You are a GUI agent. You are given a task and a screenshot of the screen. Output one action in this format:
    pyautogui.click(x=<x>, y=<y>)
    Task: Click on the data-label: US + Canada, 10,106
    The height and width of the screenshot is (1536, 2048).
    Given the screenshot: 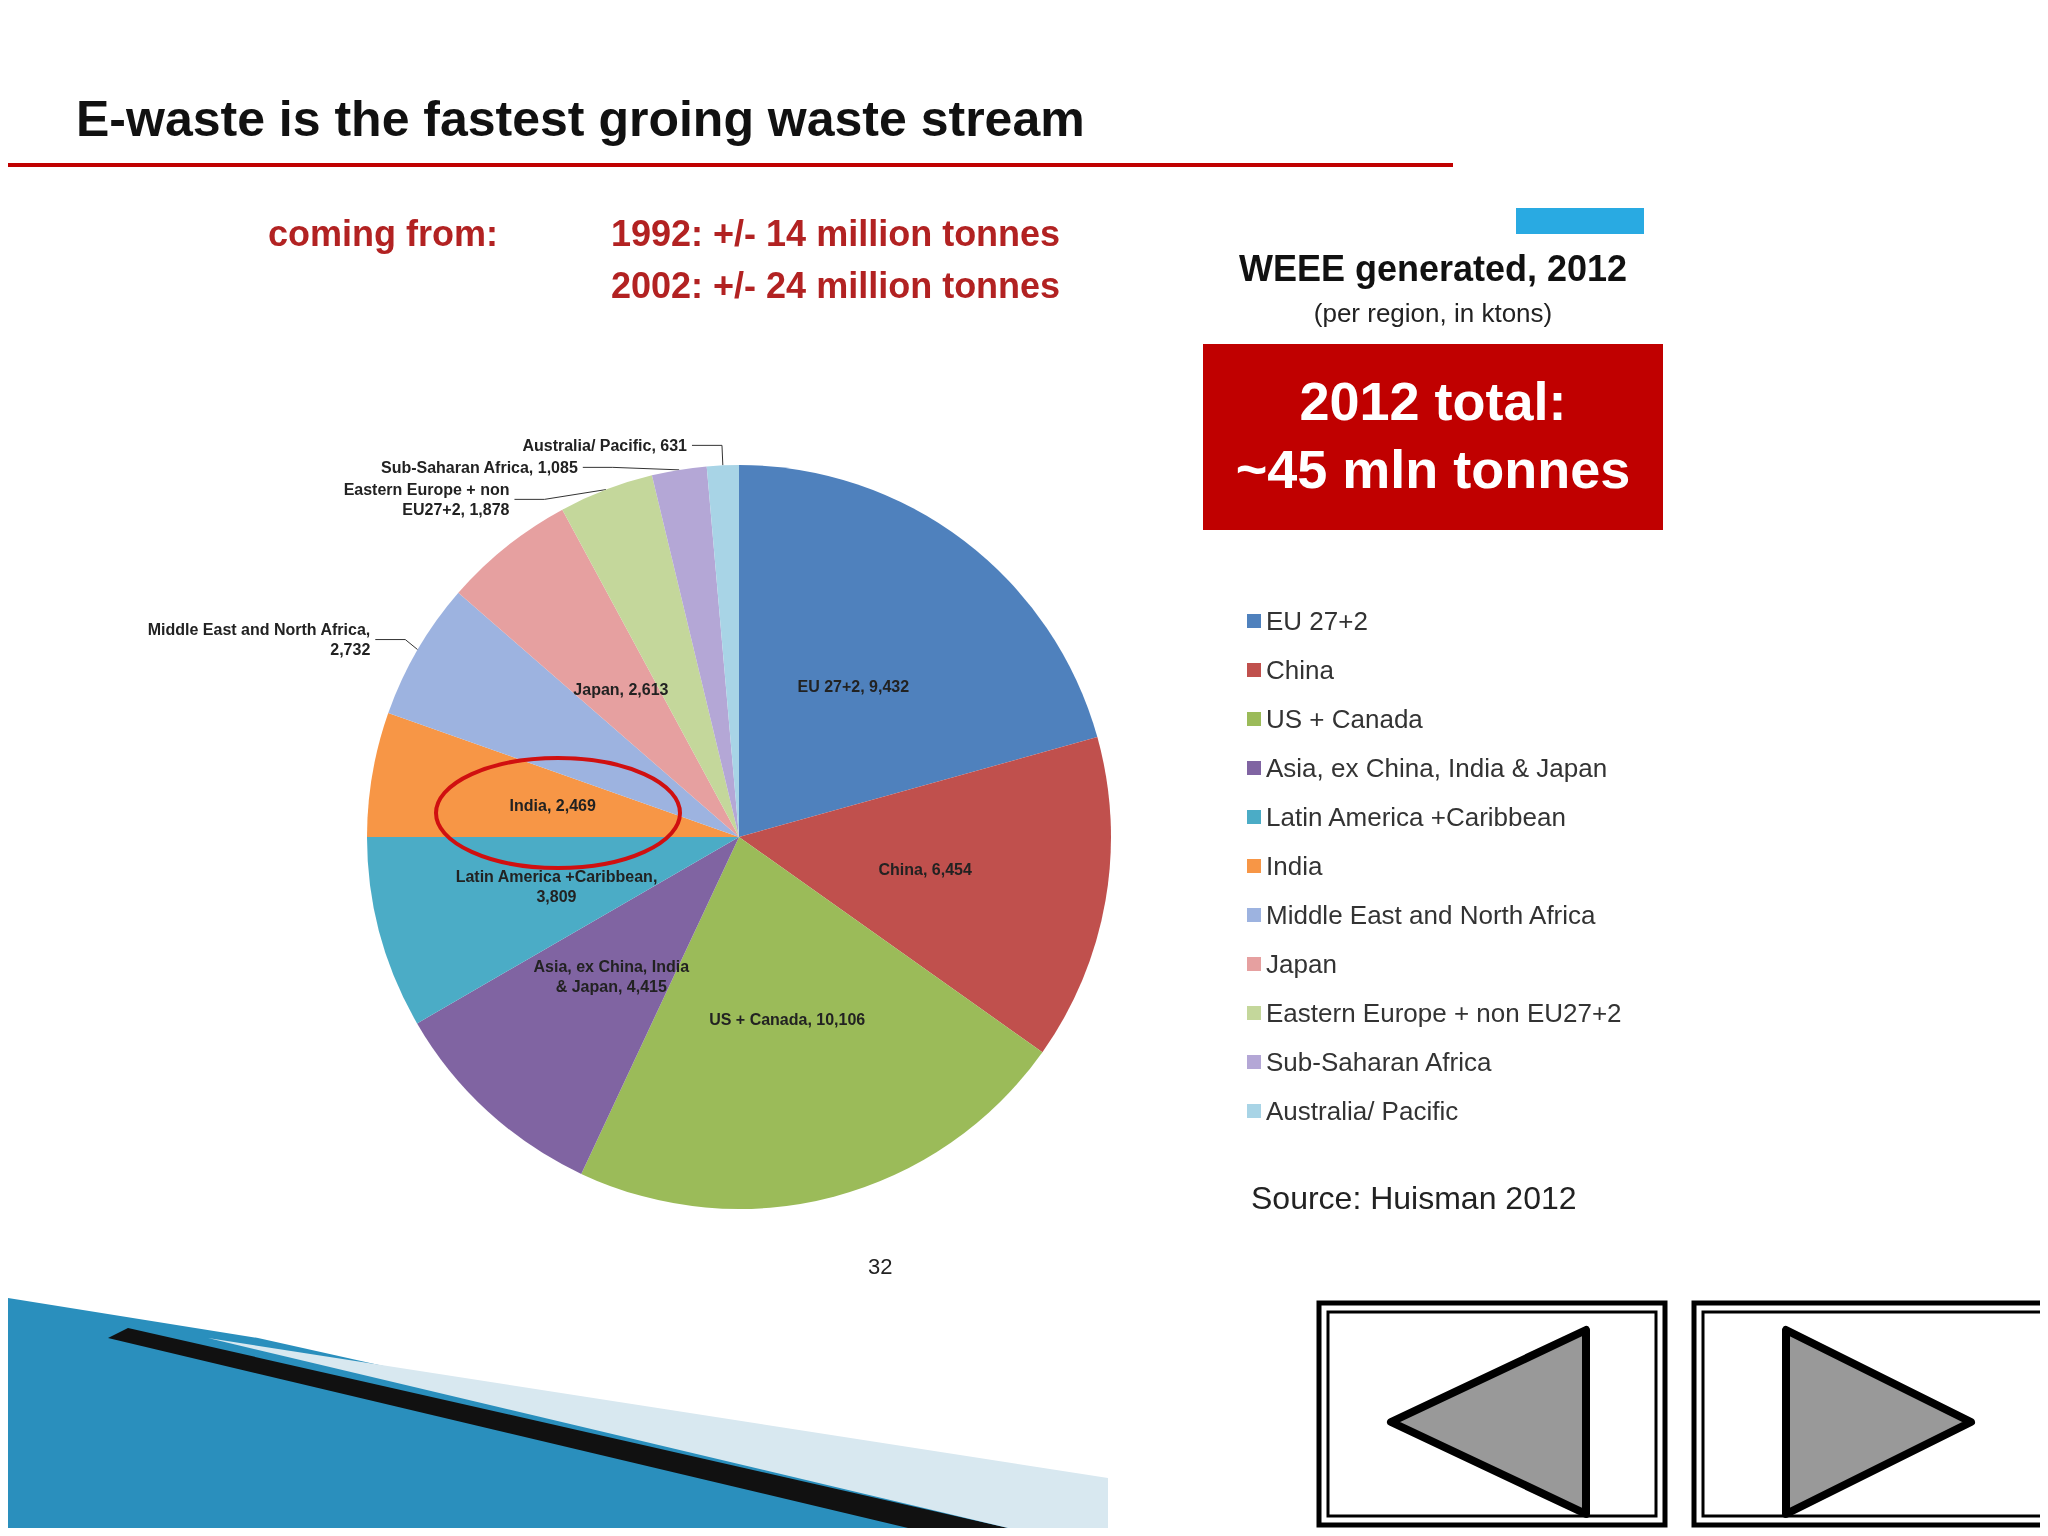 What is the action you would take?
    pyautogui.click(x=787, y=1020)
    